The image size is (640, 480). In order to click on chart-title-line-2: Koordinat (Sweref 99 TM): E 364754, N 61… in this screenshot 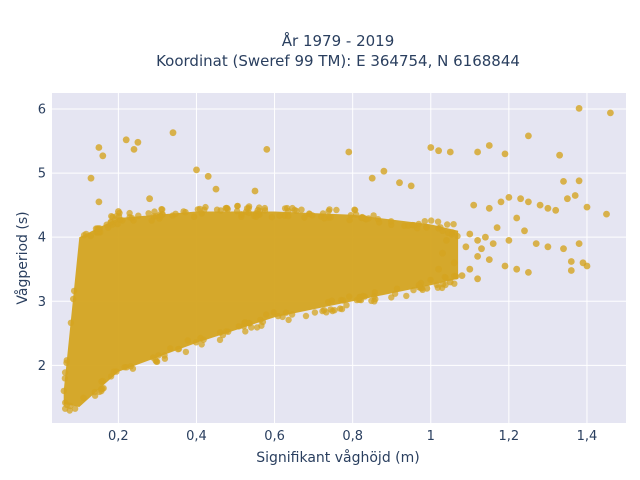, I will do `click(338, 61)`.